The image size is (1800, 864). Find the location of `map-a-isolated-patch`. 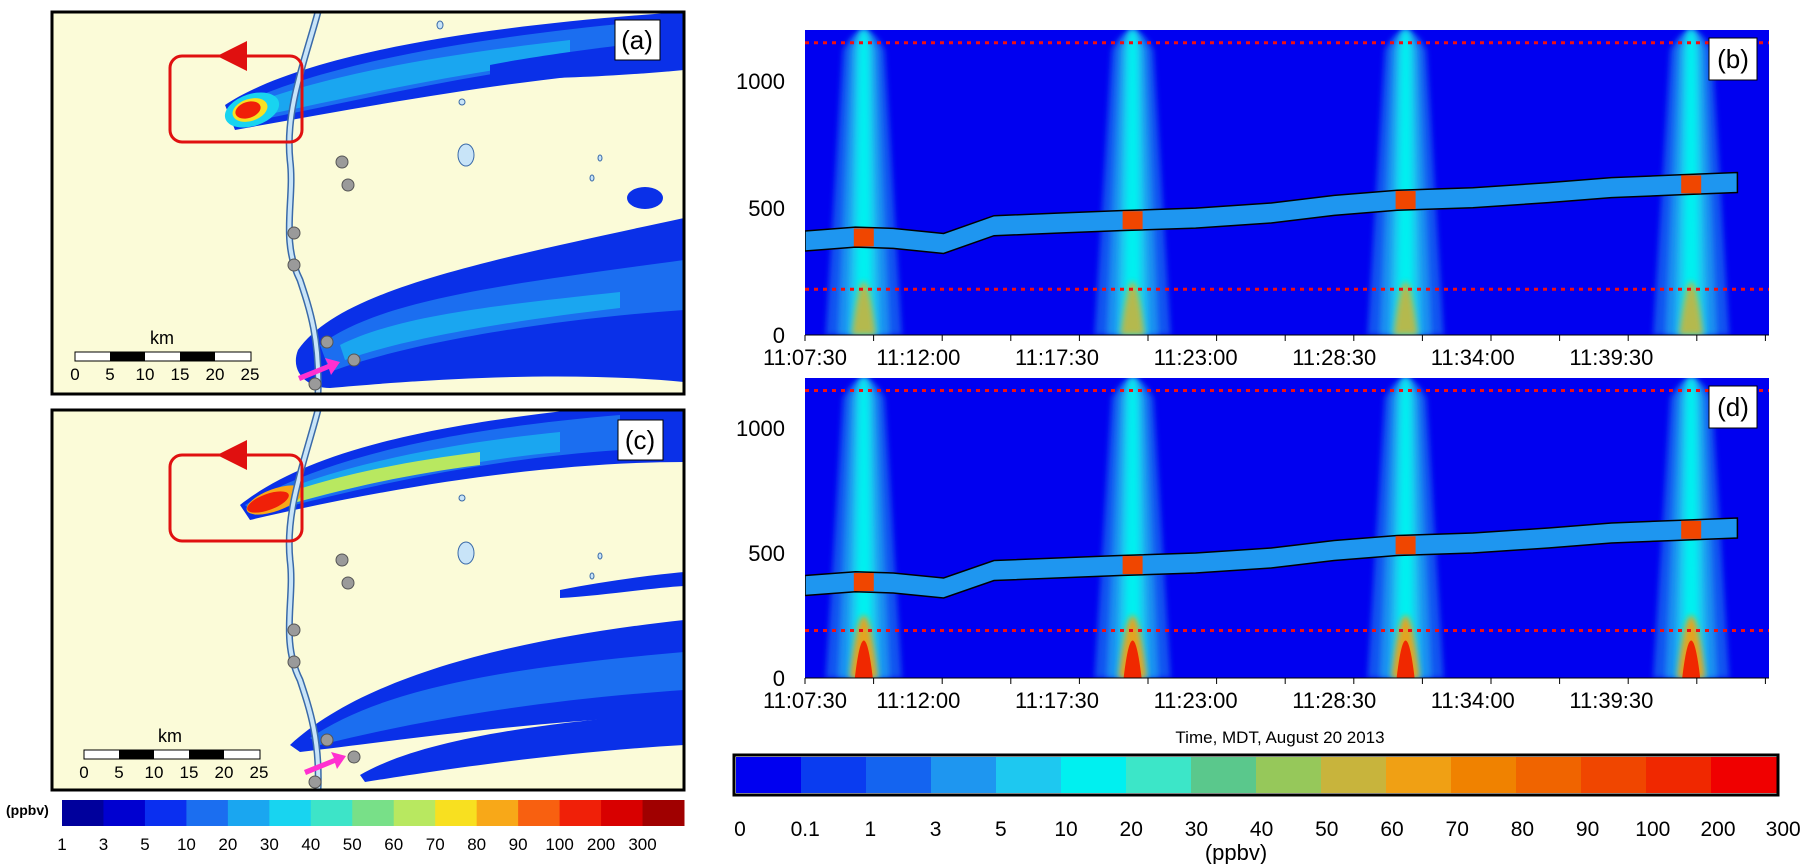

map-a-isolated-patch is located at coordinates (645, 198).